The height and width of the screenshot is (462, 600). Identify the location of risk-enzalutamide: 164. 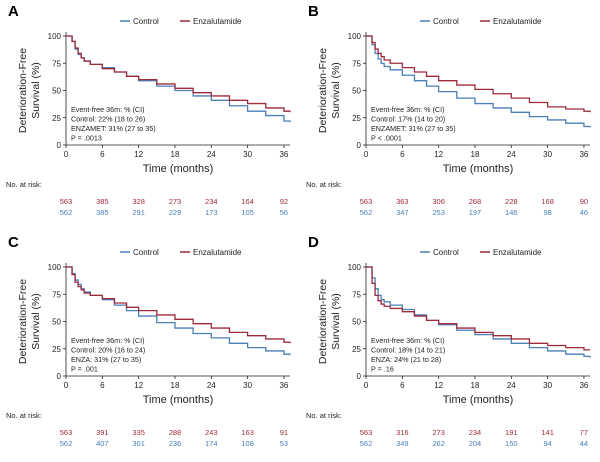
(247, 201).